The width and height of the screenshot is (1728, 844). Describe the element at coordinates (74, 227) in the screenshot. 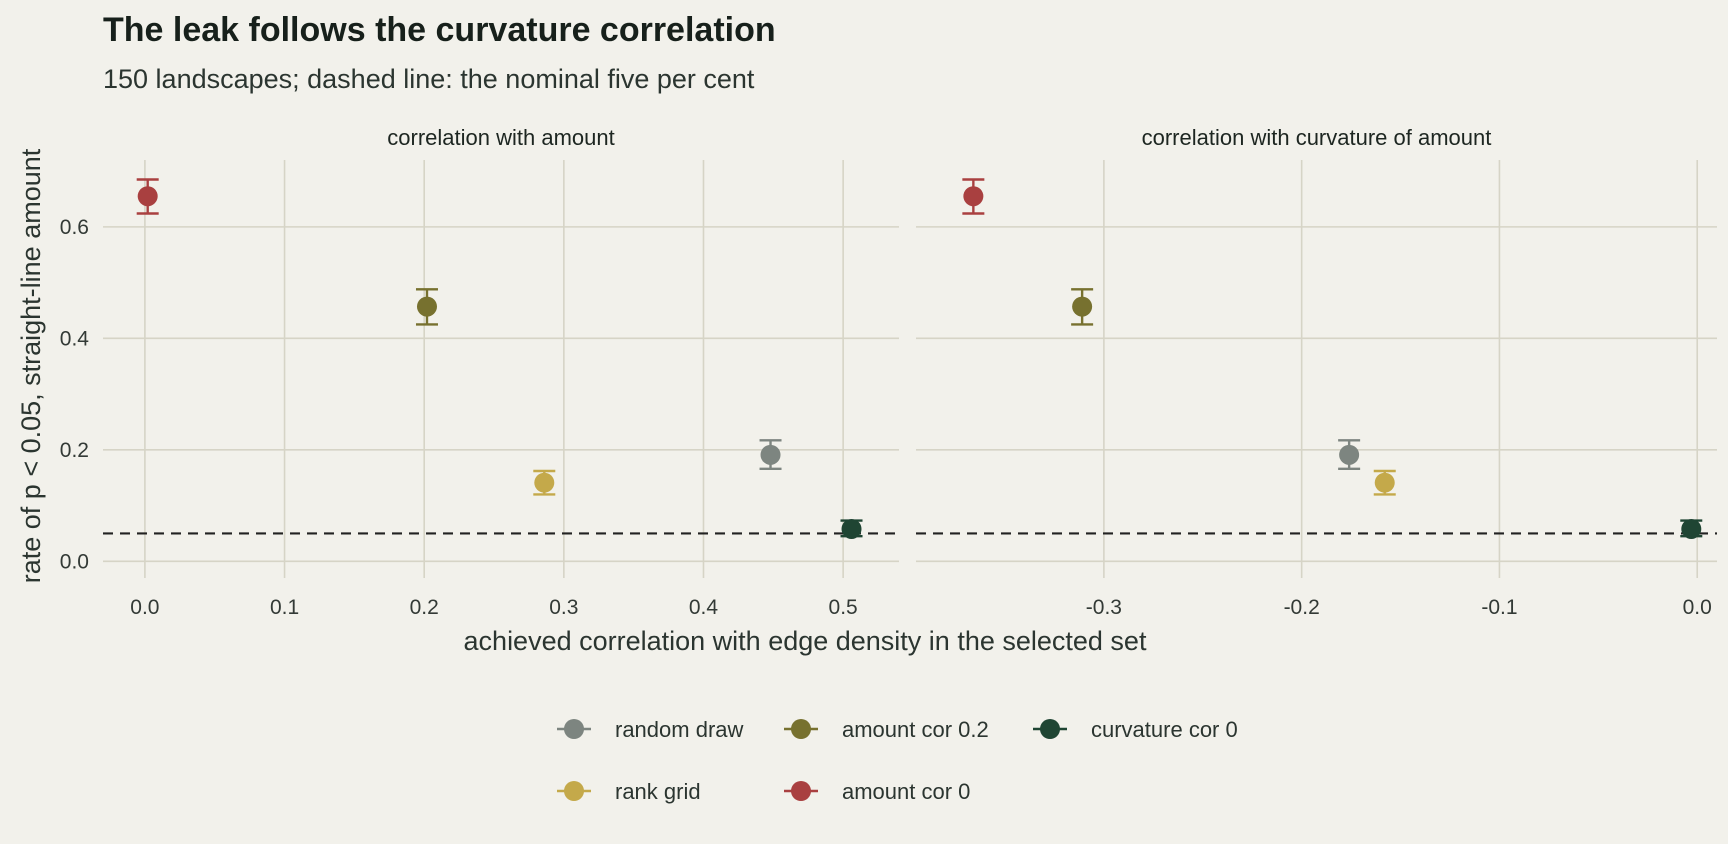

I see `y-tick-label: 0.6` at that location.